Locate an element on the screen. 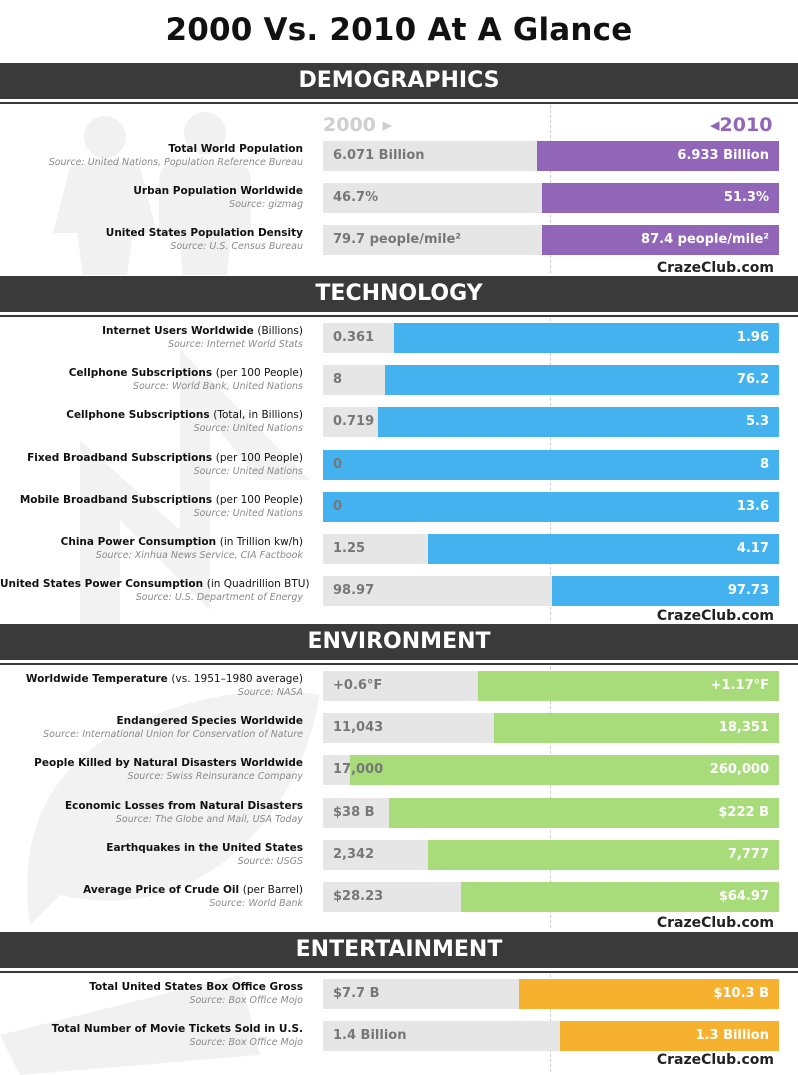 This screenshot has width=798, height=1075. row-unit: (in Trillion kw/h) is located at coordinates (261, 542).